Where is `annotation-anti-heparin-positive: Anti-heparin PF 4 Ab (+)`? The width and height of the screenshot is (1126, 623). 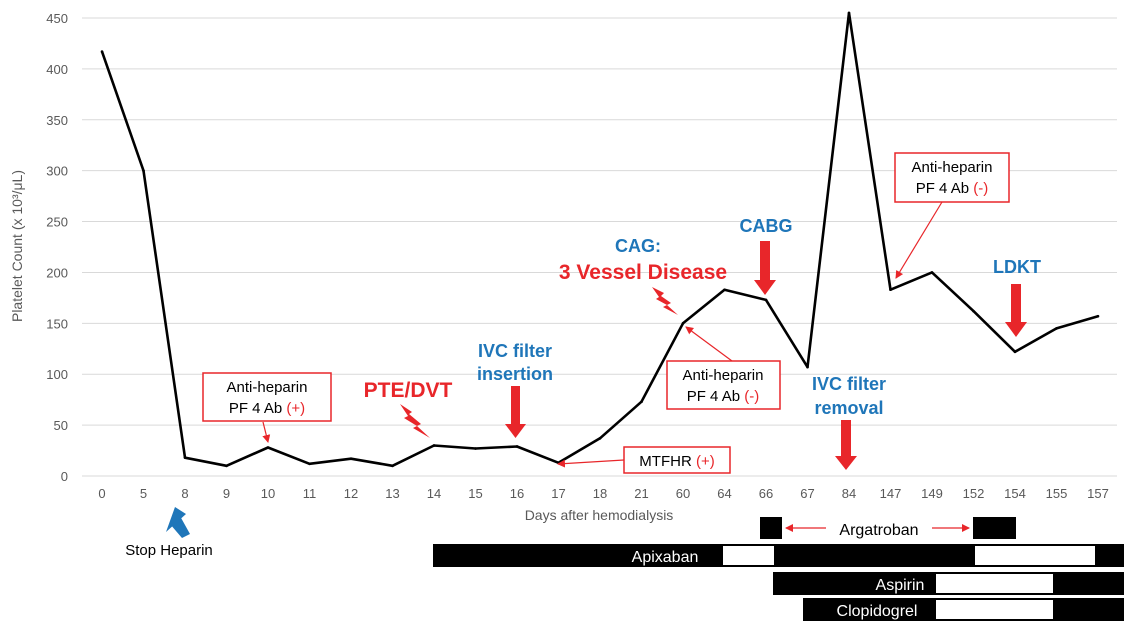 annotation-anti-heparin-positive: Anti-heparin PF 4 Ab (+) is located at coordinates (267, 407).